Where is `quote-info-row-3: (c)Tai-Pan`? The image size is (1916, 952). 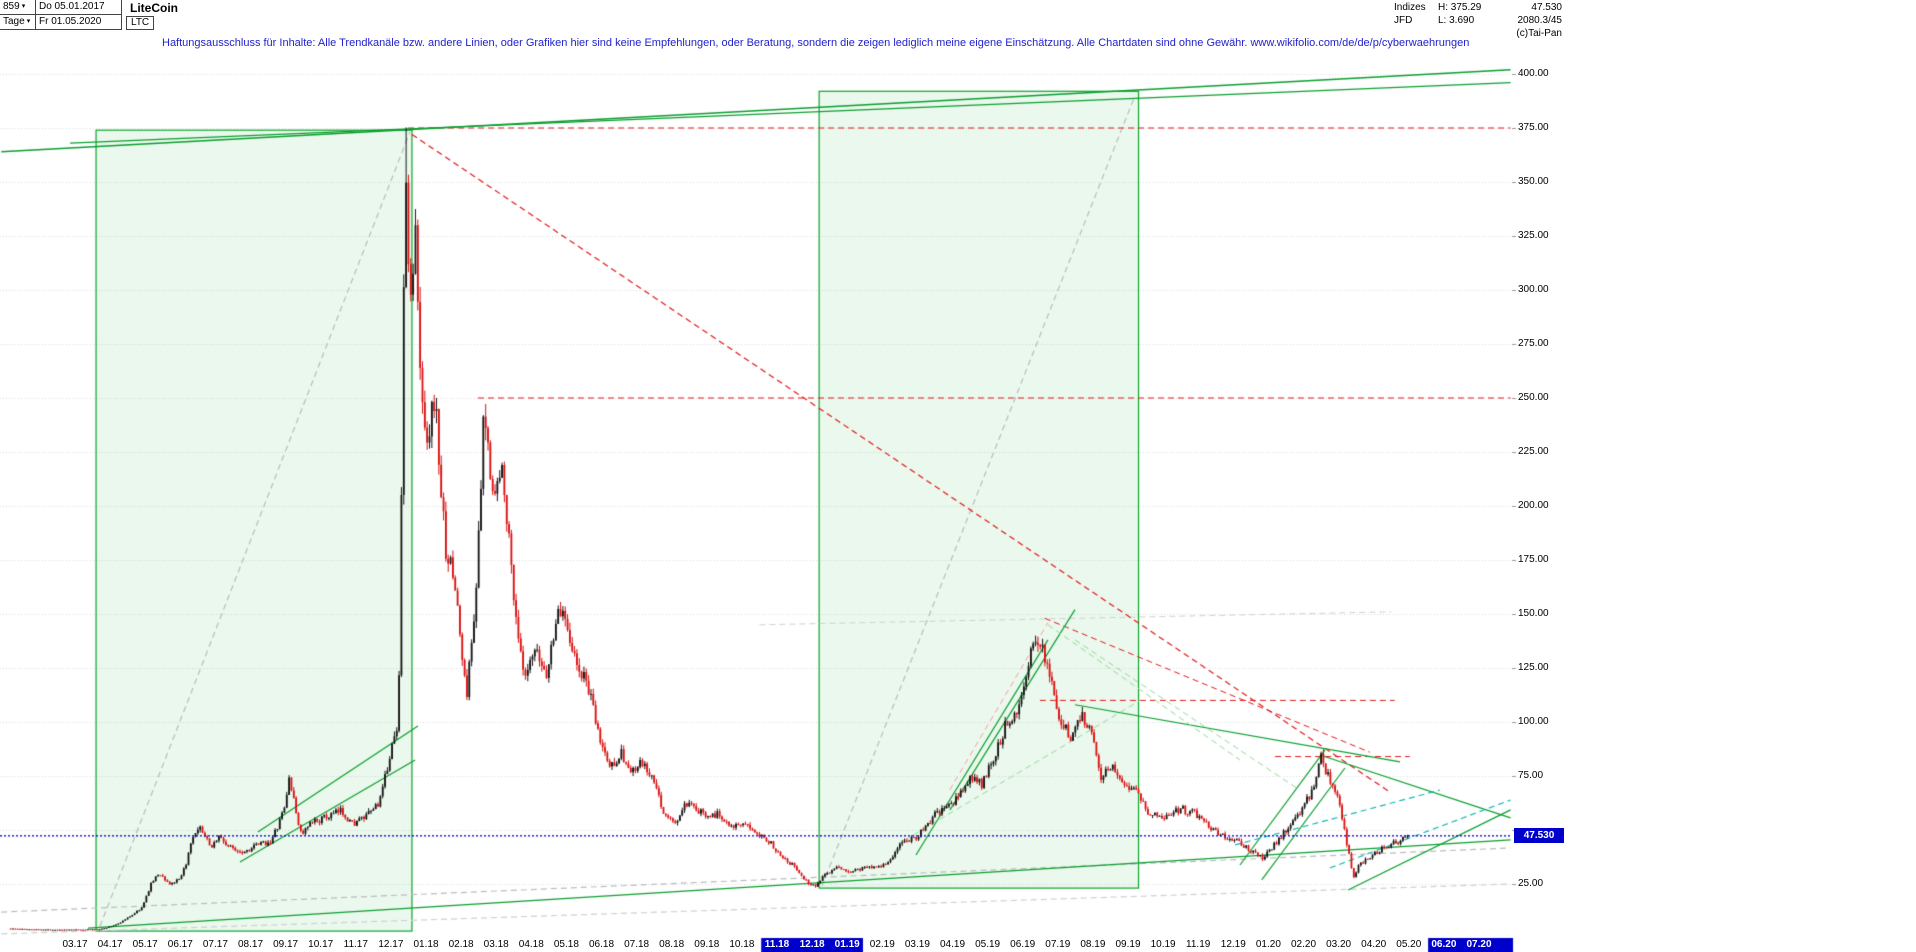
quote-info-row-3: (c)Tai-Pan is located at coordinates (1478, 33).